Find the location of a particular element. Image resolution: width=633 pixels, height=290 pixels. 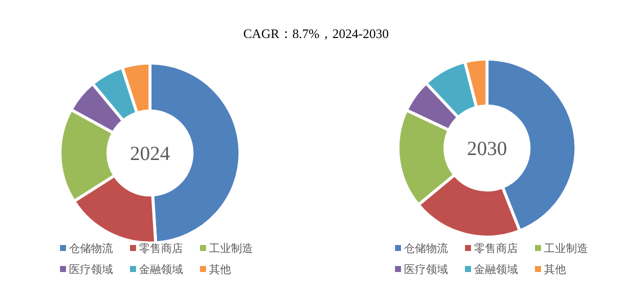

text: CAGR：8.7%，2024-2030 is located at coordinates (316, 33).